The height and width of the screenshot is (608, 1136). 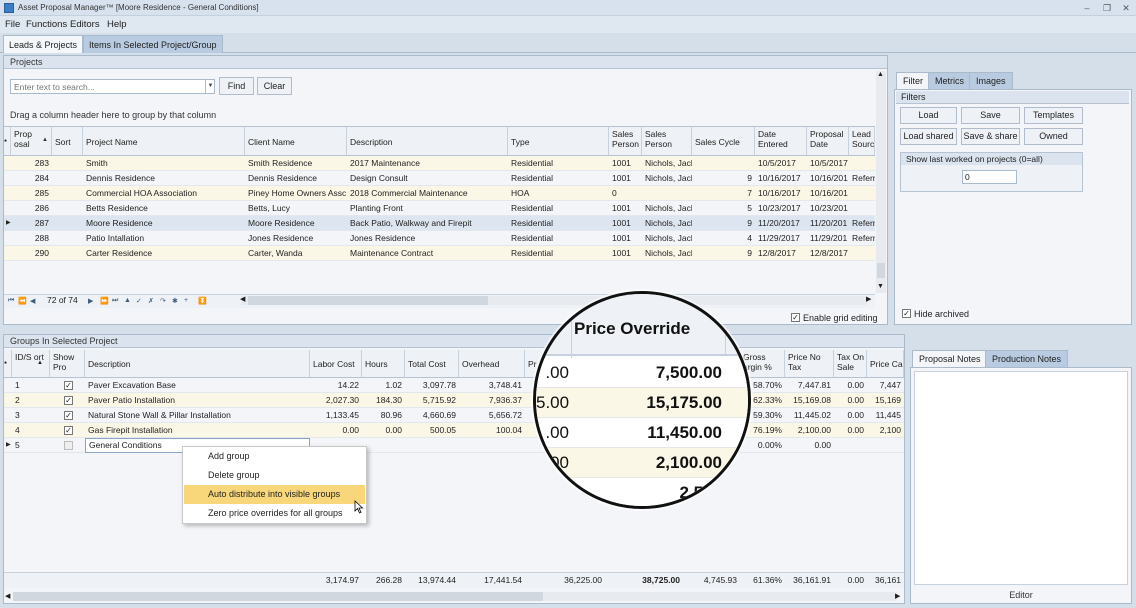 I want to click on nav-button-icon: ▲, so click(x=127, y=300).